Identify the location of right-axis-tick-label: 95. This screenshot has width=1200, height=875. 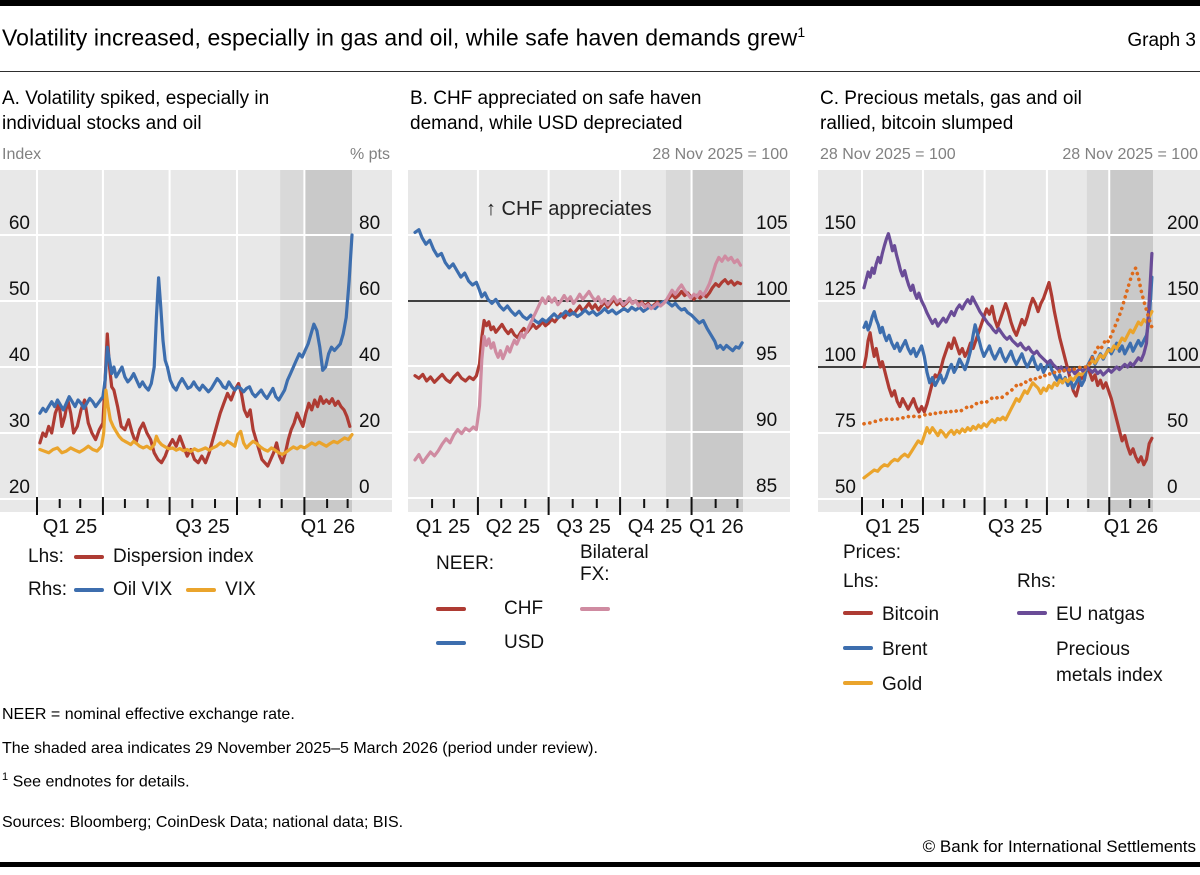
(766, 354).